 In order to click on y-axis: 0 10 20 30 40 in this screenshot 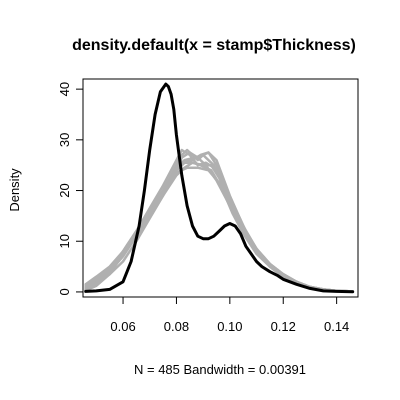, I will do `click(70, 189)`.